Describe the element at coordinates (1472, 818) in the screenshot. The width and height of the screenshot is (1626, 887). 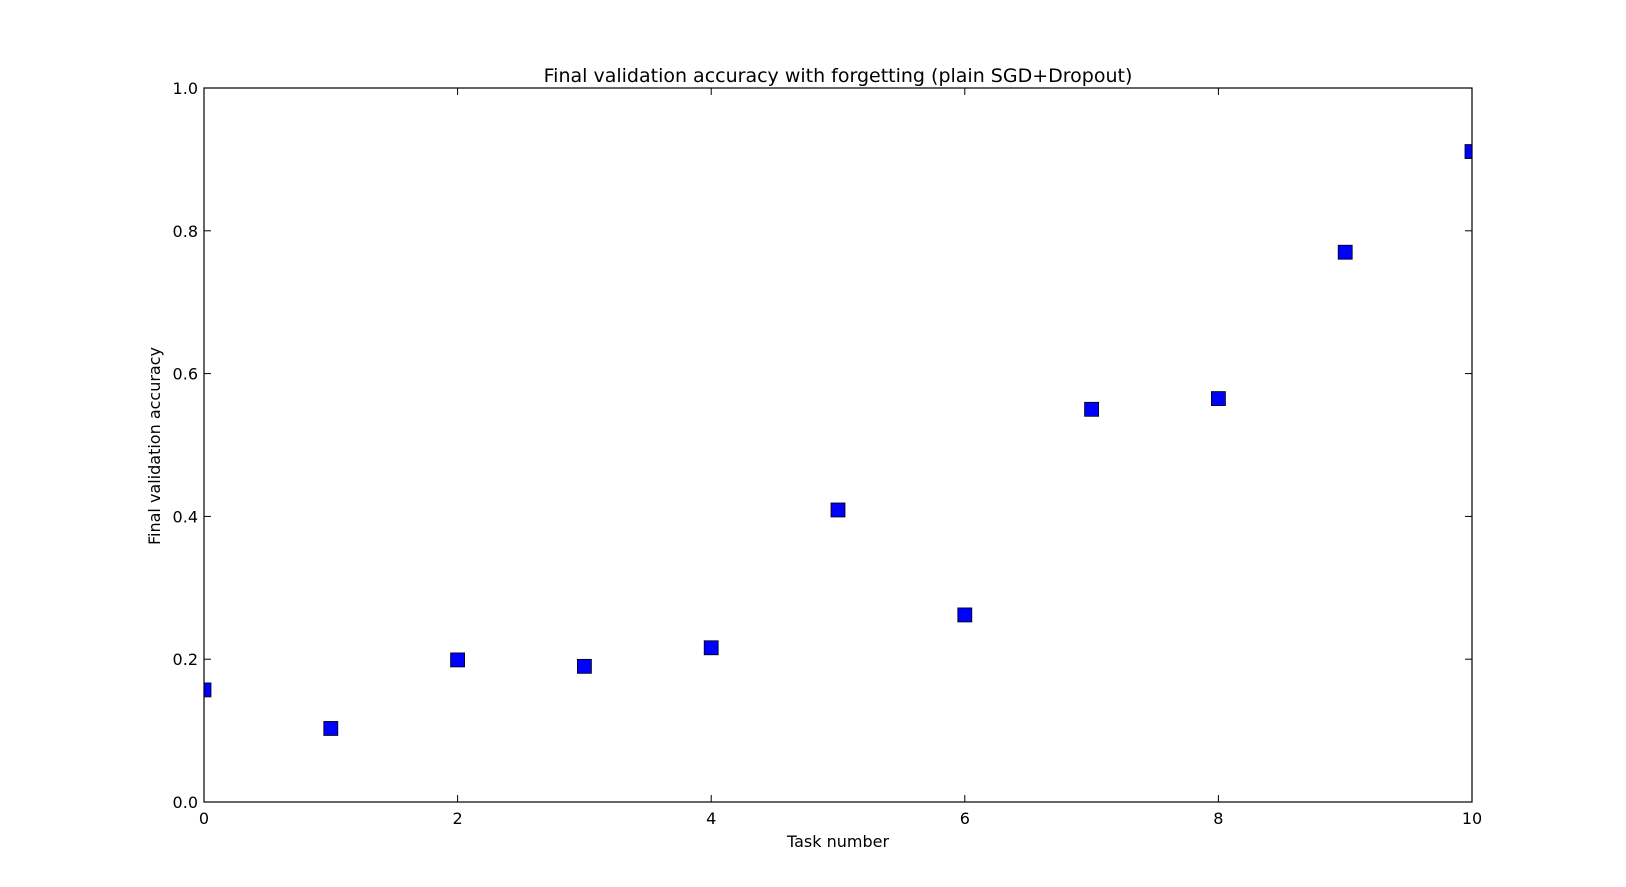
I see `x-tick-label: 10` at that location.